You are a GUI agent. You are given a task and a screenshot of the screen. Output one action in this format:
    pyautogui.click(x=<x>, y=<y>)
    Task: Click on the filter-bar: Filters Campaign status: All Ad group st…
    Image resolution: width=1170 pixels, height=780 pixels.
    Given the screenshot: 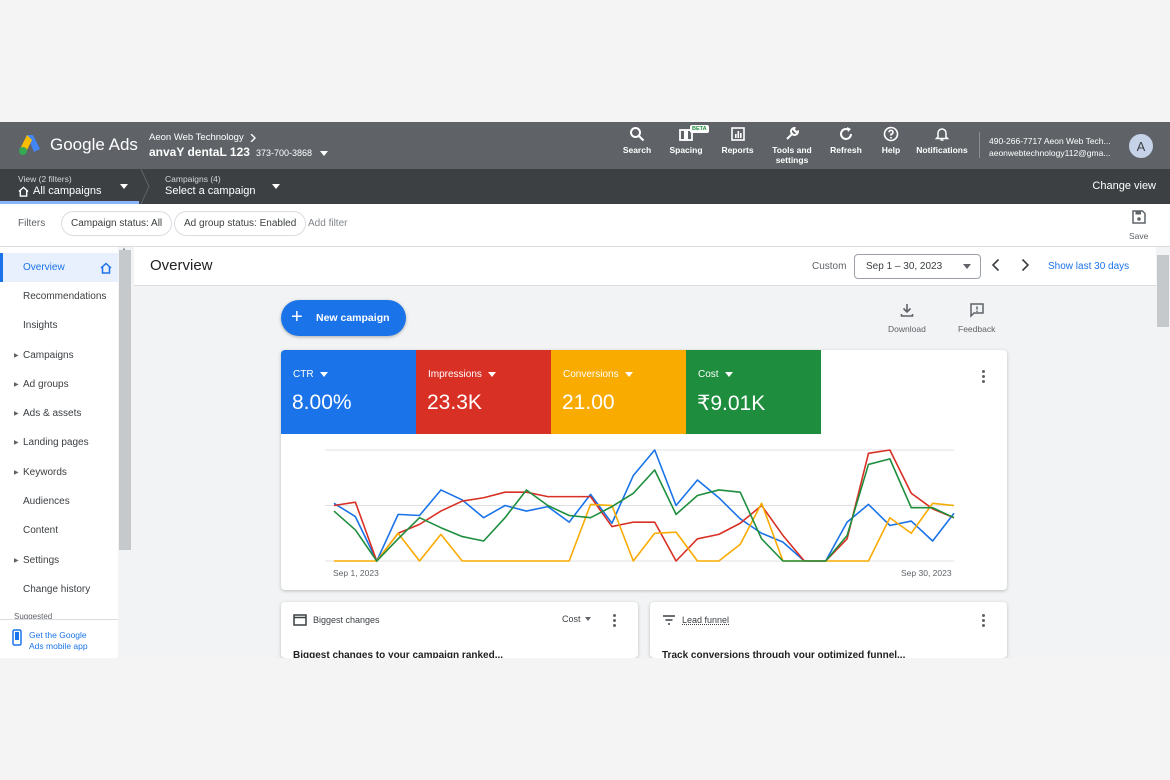 What is the action you would take?
    pyautogui.click(x=585, y=225)
    